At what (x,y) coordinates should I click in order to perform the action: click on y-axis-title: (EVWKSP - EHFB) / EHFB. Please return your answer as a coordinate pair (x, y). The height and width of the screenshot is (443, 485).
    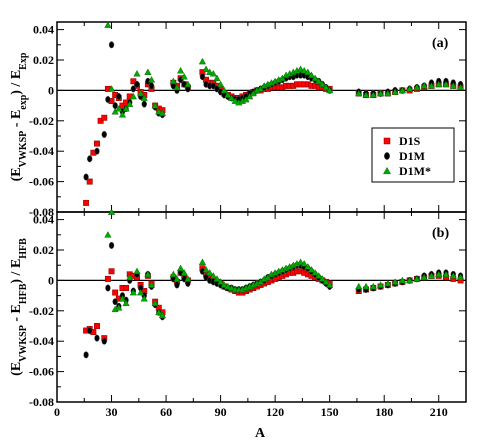
    Looking at the image, I should click on (19, 307).